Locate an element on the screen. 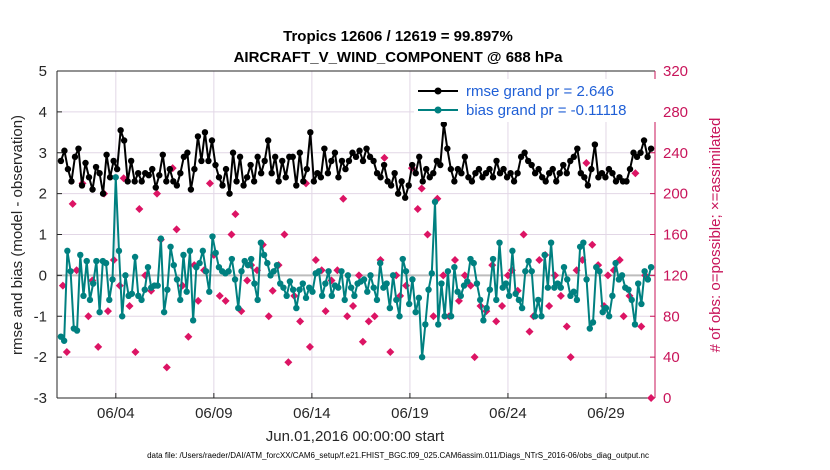 Image resolution: width=830 pixels, height=470 pixels. chart-title: Tropics 12606 / 12619 = 99.897% is located at coordinates (398, 36).